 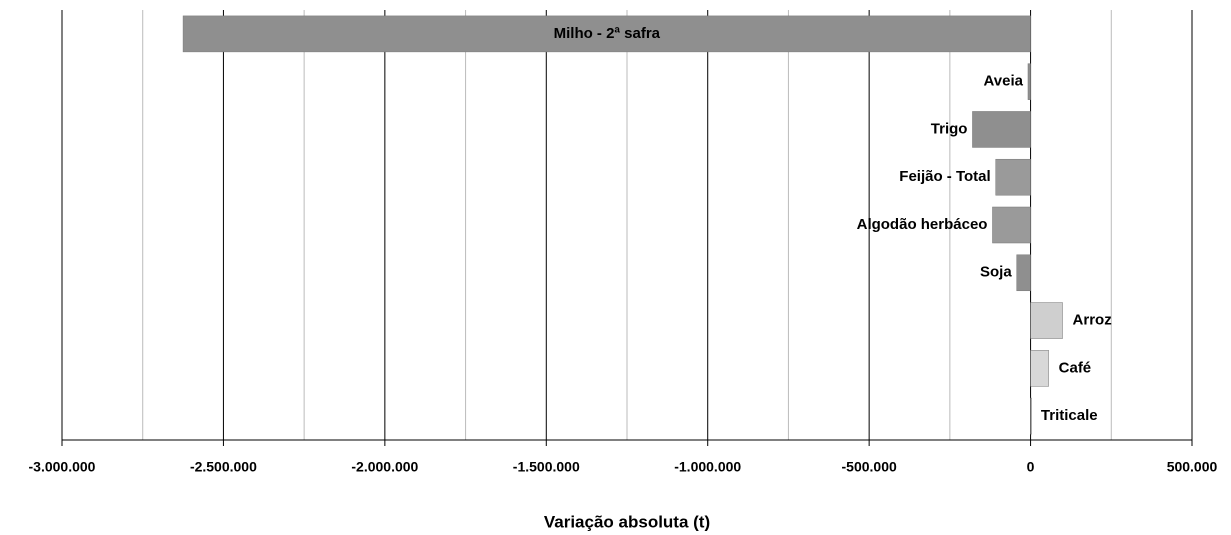 I want to click on x-axis-label: Variação absoluta (t), so click(x=627, y=521).